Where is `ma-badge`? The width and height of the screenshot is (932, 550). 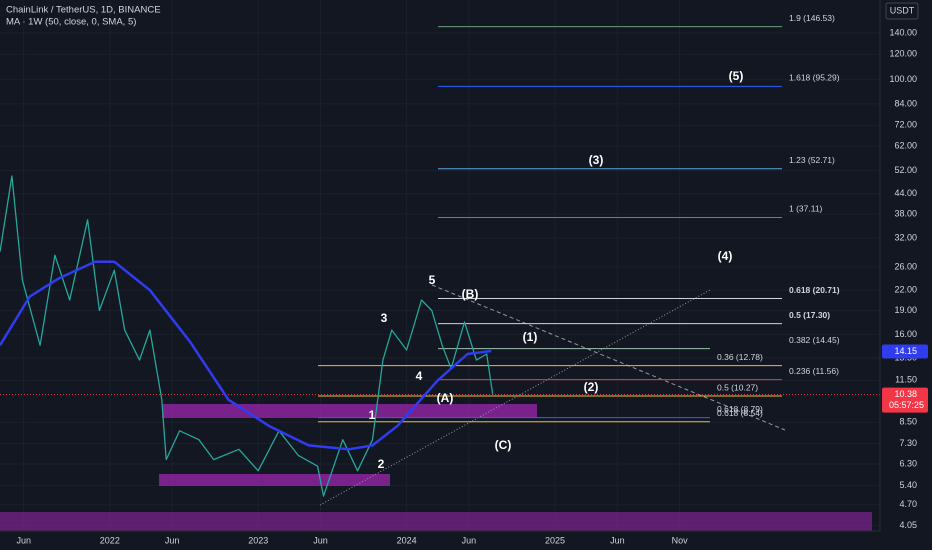
ma-badge is located at coordinates (905, 351).